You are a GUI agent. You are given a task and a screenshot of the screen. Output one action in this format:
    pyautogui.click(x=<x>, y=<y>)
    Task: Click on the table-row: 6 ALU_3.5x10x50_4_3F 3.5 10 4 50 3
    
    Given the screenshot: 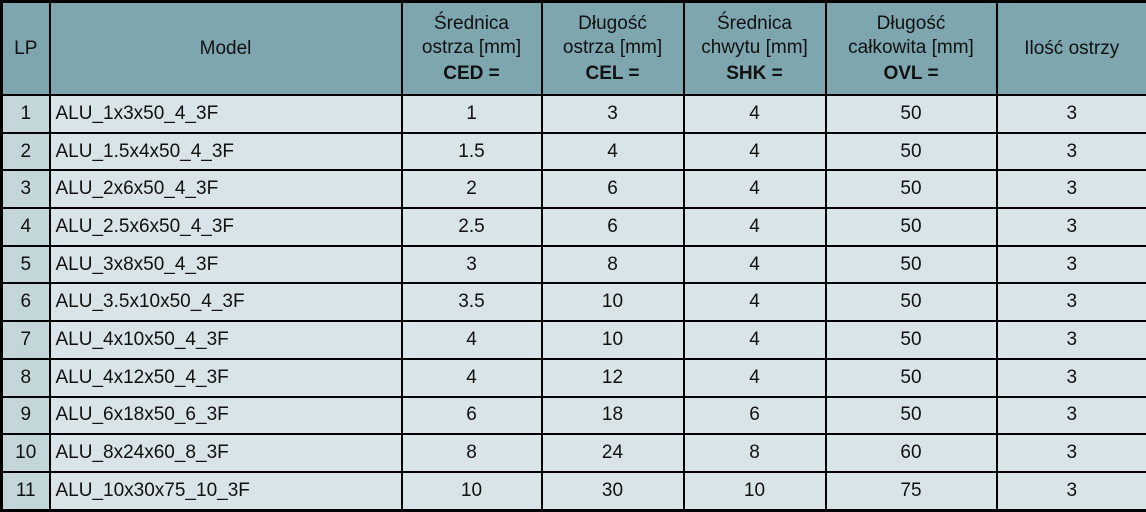 What is the action you would take?
    pyautogui.click(x=573, y=302)
    